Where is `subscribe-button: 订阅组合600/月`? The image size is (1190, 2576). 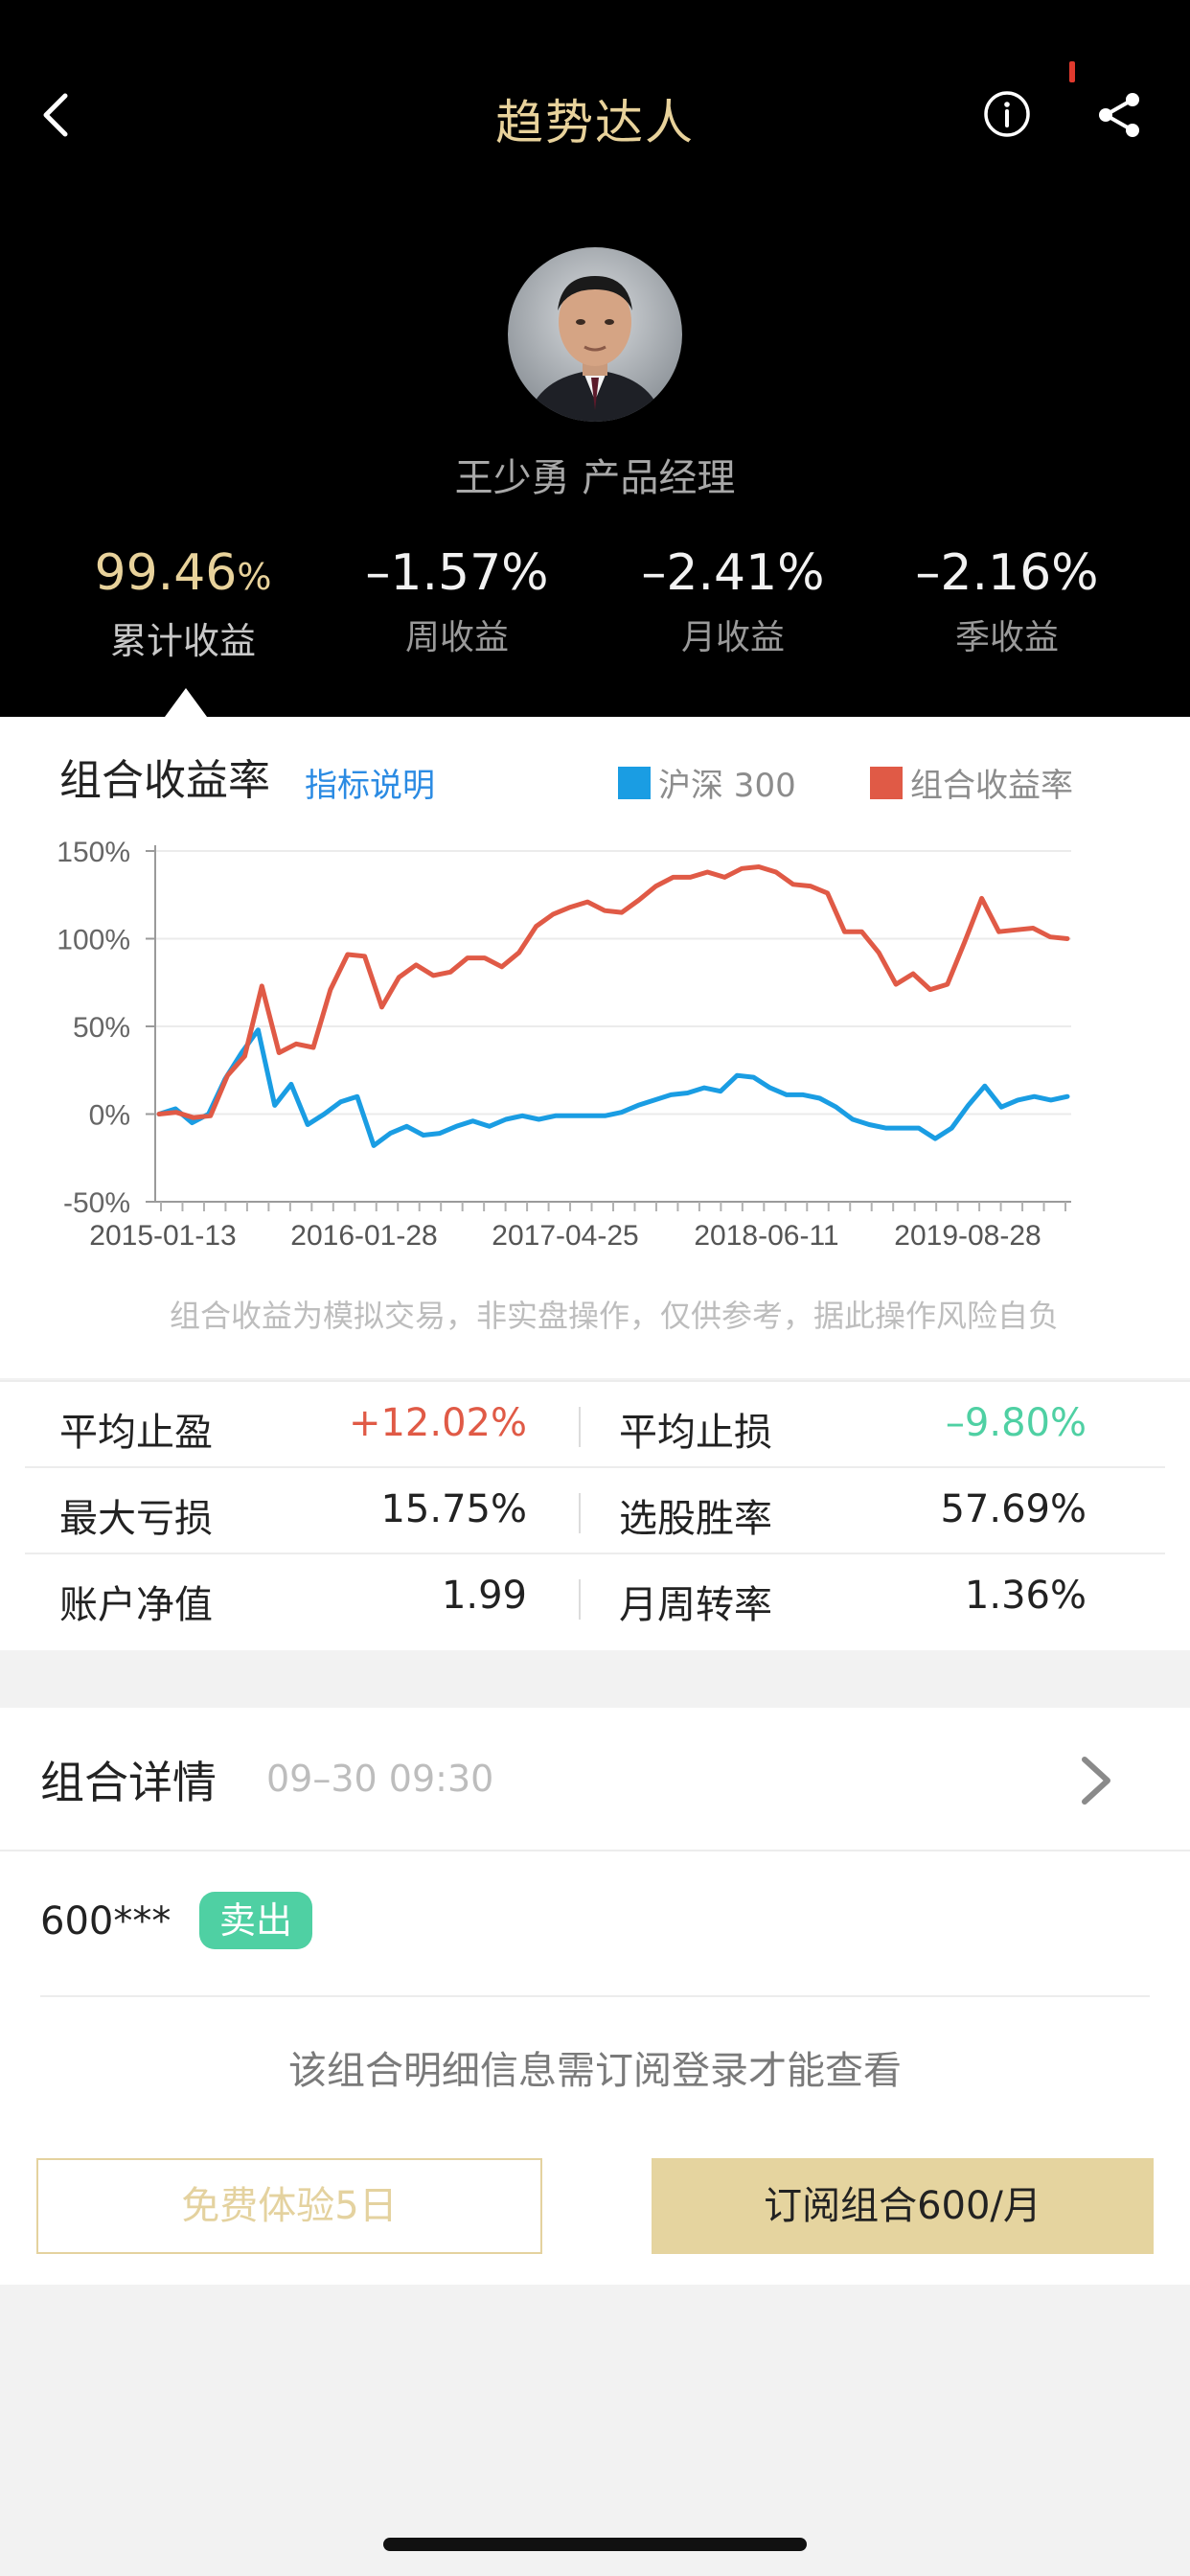 subscribe-button: 订阅组合600/月 is located at coordinates (903, 2206).